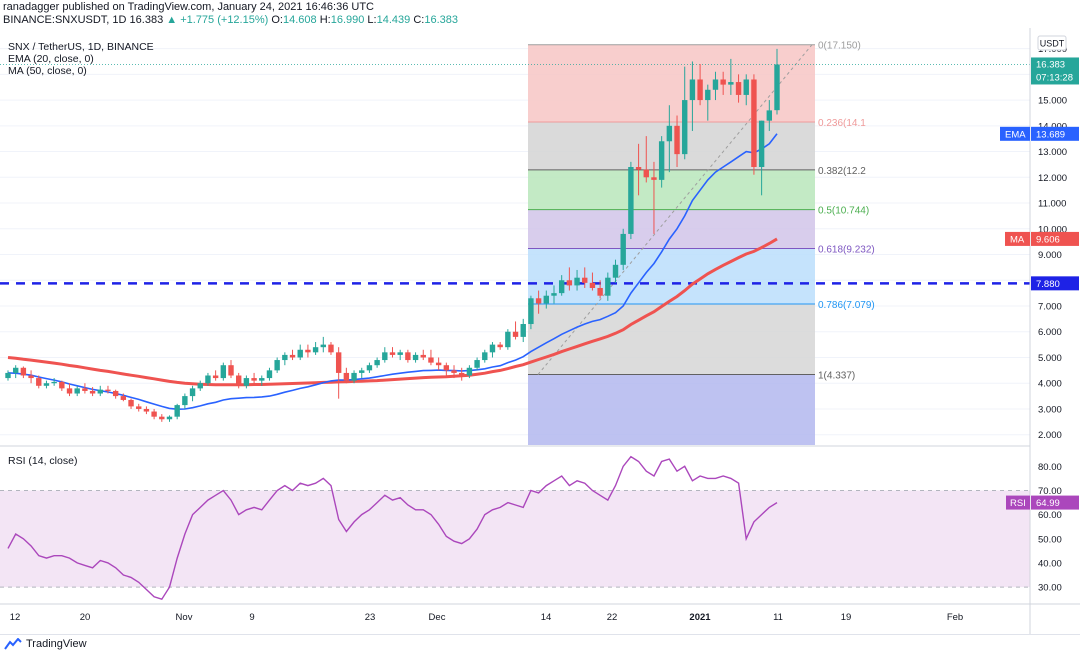 The image size is (1080, 654). What do you see at coordinates (370, 617) in the screenshot?
I see `date-tick-label: 23` at bounding box center [370, 617].